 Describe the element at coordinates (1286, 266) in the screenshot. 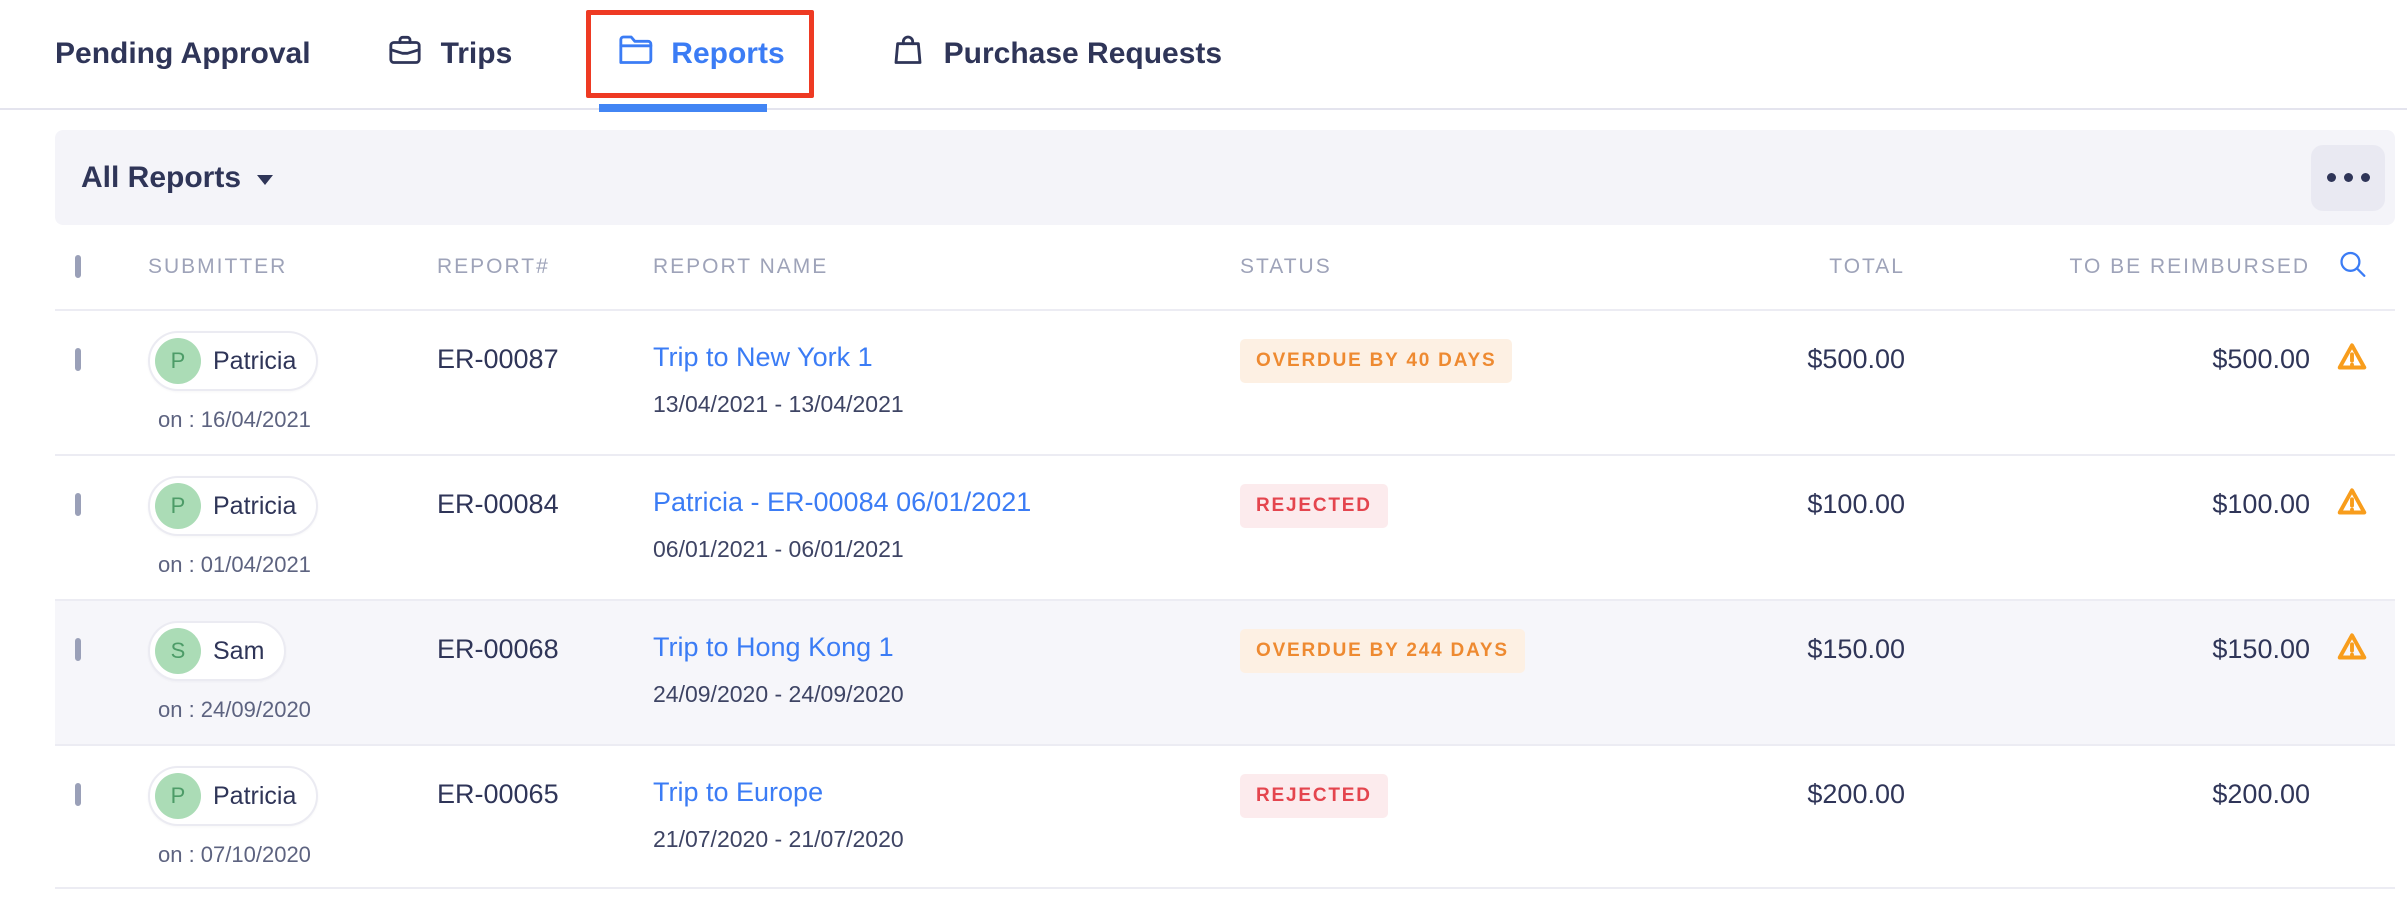

I see `header-status: STATUS` at that location.